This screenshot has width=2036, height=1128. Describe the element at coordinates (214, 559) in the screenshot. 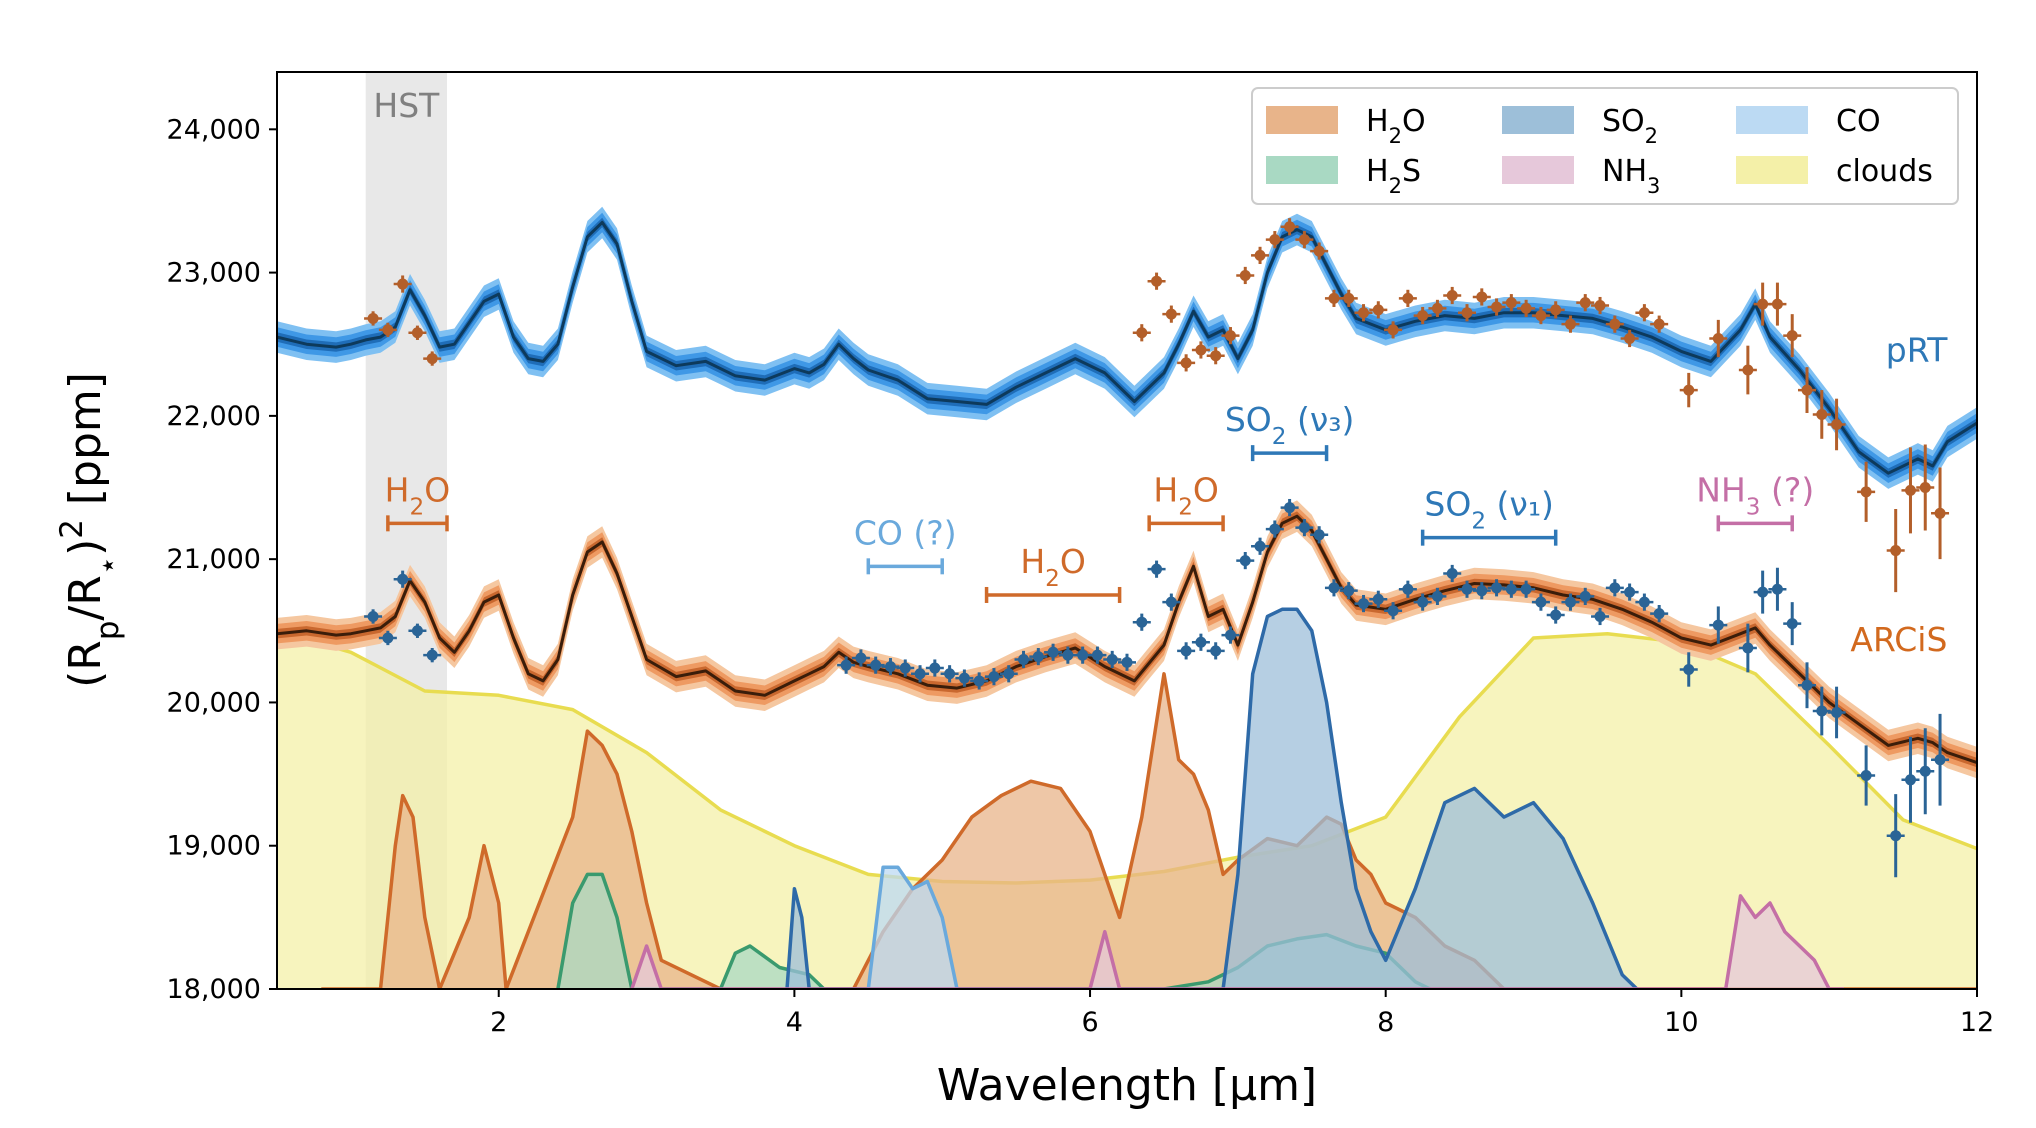

I see `y-tick-label: 21,000` at that location.